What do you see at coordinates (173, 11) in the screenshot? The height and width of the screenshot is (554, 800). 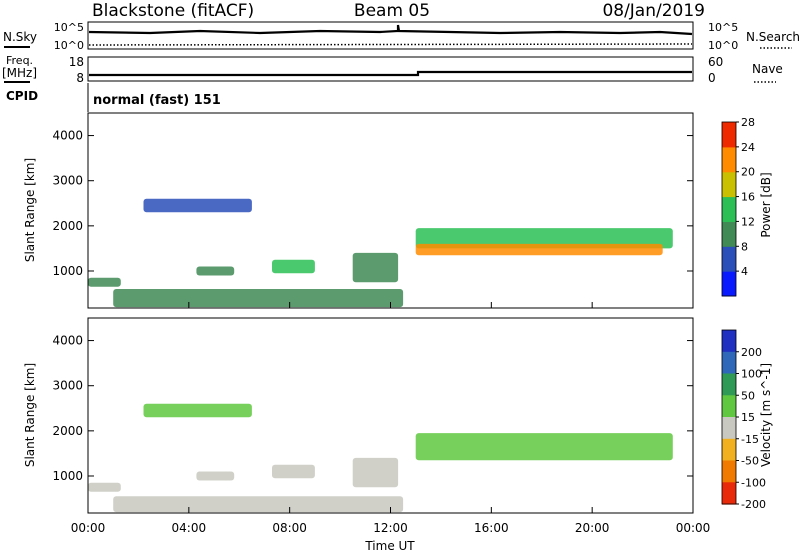 I see `station-title: Blackstone (fitACF)` at bounding box center [173, 11].